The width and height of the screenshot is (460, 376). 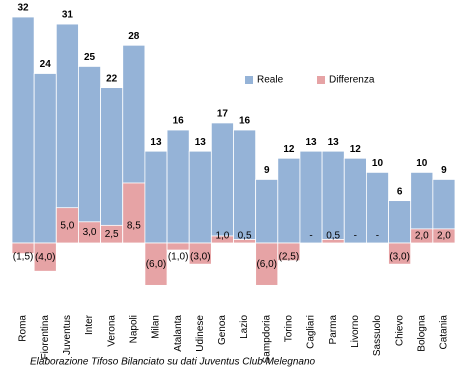 What do you see at coordinates (311, 332) in the screenshot?
I see `x-tick-label: Cagliari` at bounding box center [311, 332].